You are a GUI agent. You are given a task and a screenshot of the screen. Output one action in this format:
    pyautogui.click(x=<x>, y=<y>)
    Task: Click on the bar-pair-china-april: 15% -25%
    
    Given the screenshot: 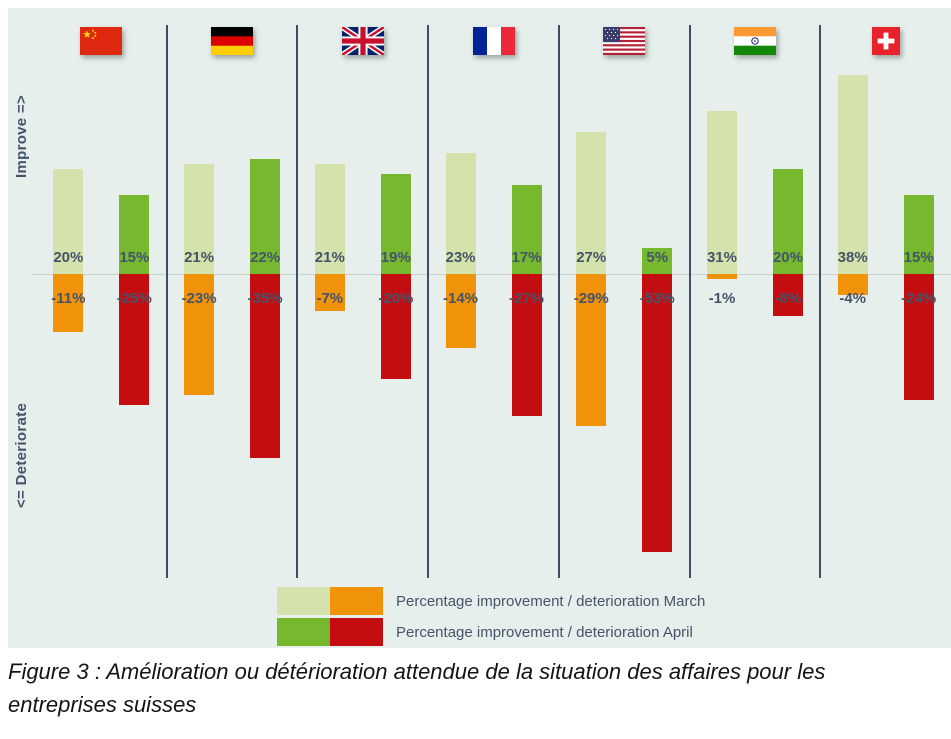 What is the action you would take?
    pyautogui.click(x=134, y=328)
    